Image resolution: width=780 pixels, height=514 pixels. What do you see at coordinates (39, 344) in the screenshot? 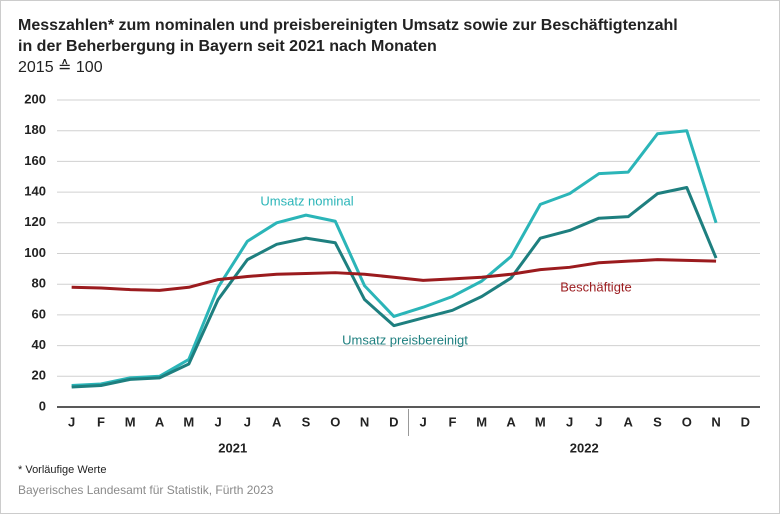
I see `y-tick-label: 40` at bounding box center [39, 344].